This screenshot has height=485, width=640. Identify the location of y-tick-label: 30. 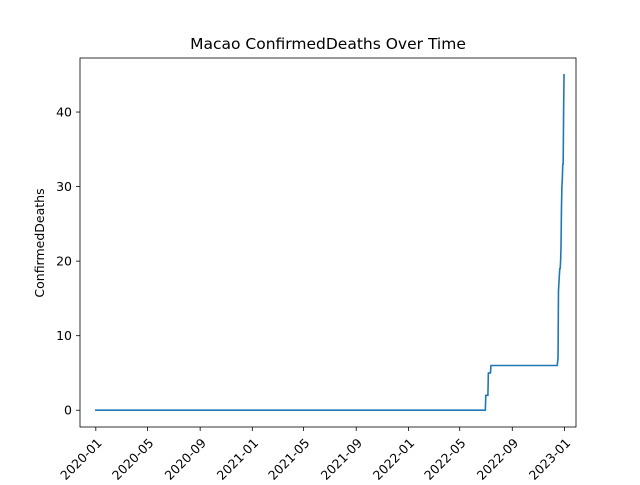
(64, 186).